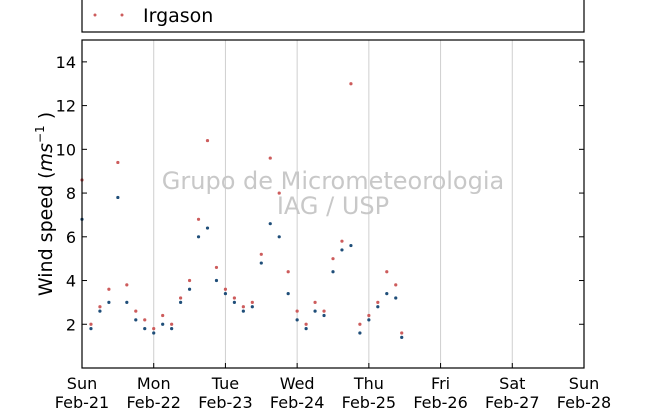 This screenshot has width=650, height=413. I want to click on x-tick-day: Thu, so click(368, 383).